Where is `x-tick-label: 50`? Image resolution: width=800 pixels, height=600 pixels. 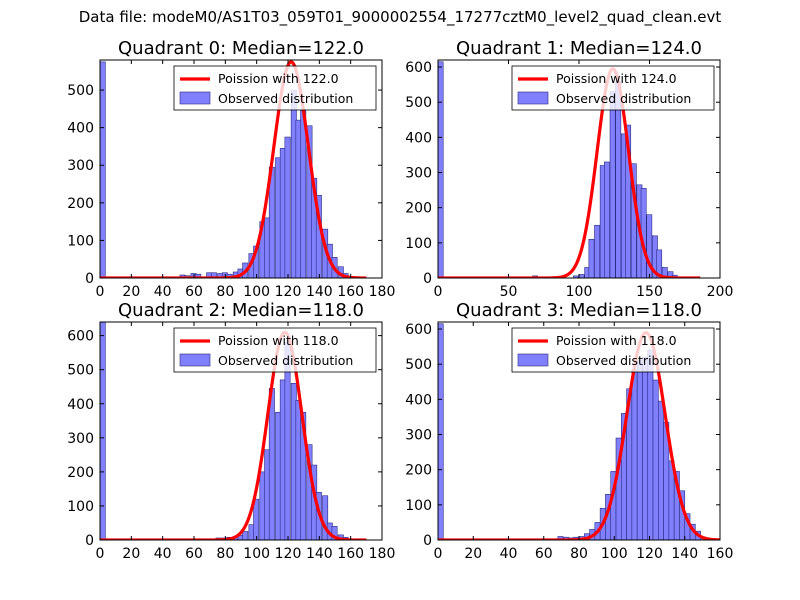 x-tick-label: 50 is located at coordinates (509, 292).